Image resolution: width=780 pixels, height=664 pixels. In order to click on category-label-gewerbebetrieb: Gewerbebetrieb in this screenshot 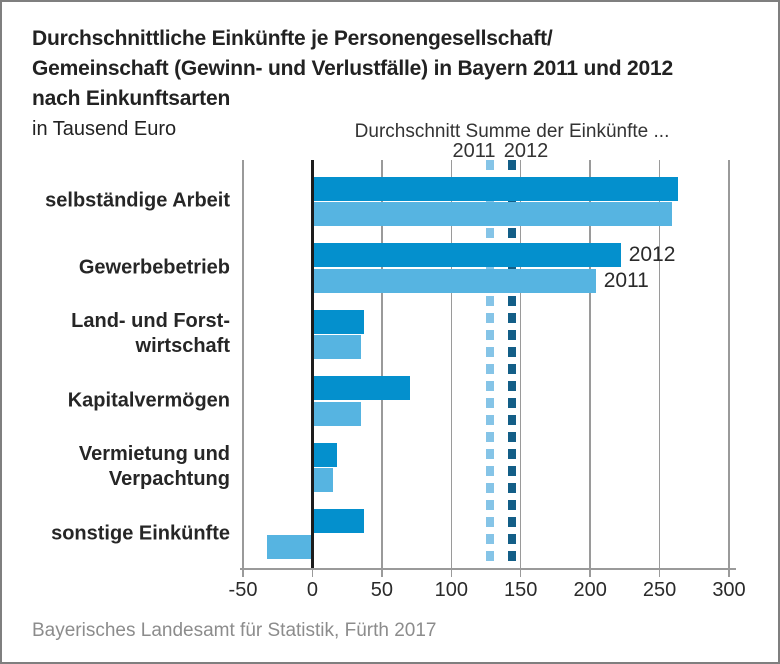, I will do `click(154, 267)`.